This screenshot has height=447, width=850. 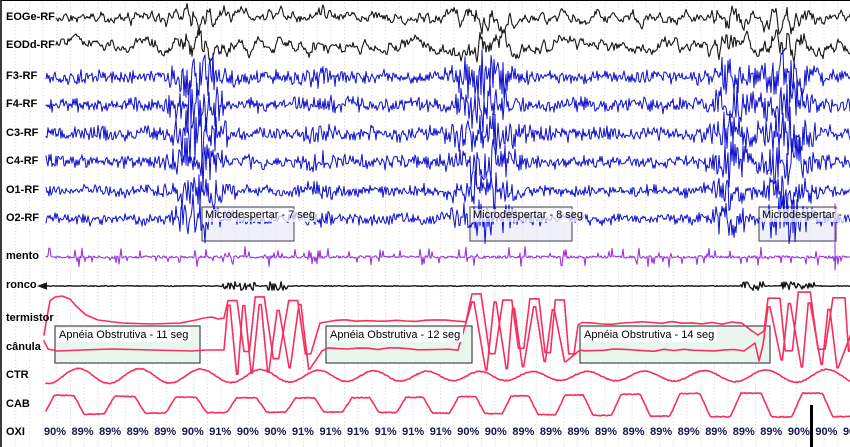 I want to click on trace-ronco, so click(x=447, y=286).